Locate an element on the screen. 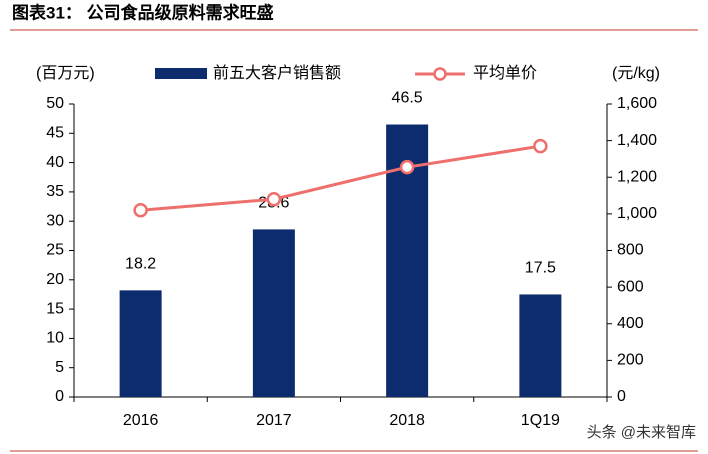 The image size is (708, 454). chart-title: 图表31： 公司食品级原料需求旺盛 is located at coordinates (143, 12).